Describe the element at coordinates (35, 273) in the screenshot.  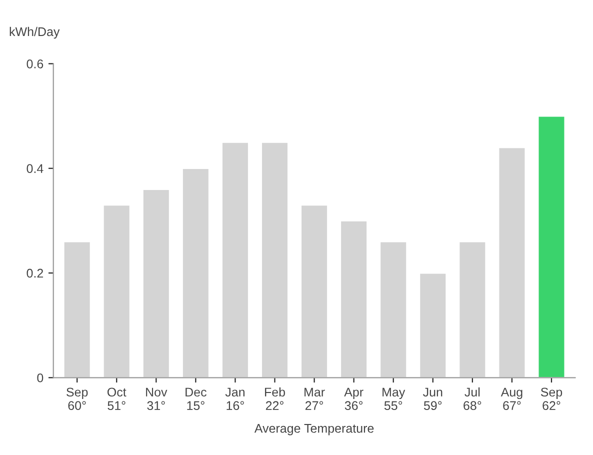
I see `y-tick-label: 0.2` at that location.